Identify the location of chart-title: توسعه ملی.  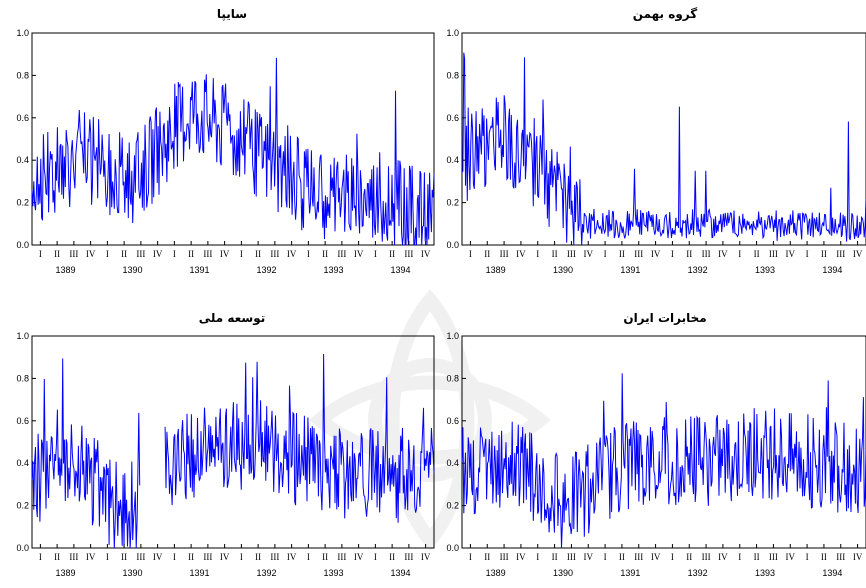
(232, 318).